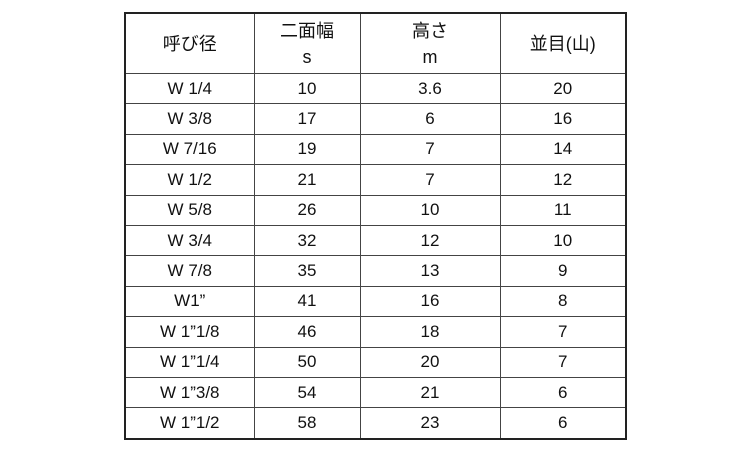 The image size is (750, 450). Describe the element at coordinates (563, 301) in the screenshot. I see `cell-coarse-pitch: 8` at that location.